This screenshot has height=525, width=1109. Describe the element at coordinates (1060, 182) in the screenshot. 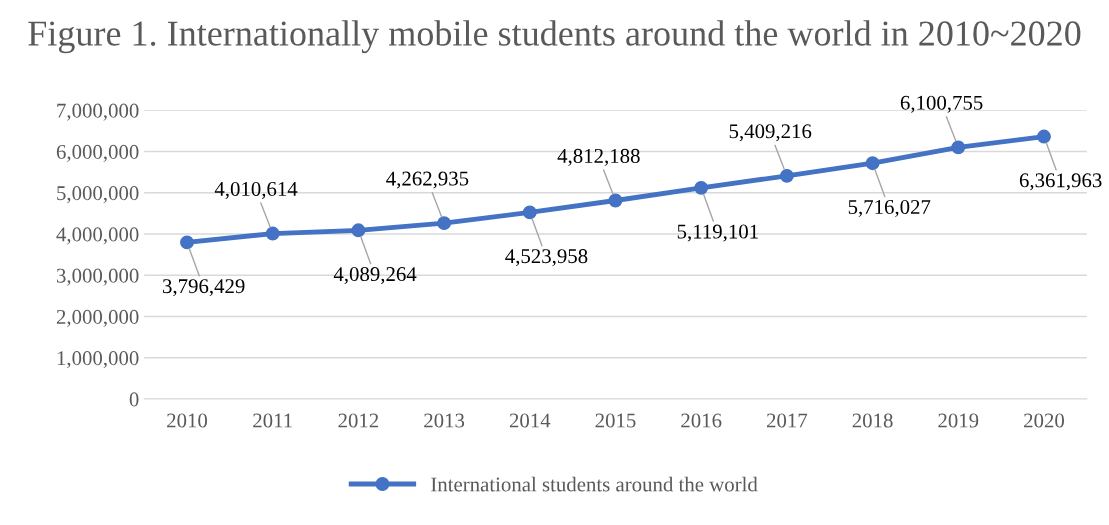

I see `data-label: 6,361,963` at that location.